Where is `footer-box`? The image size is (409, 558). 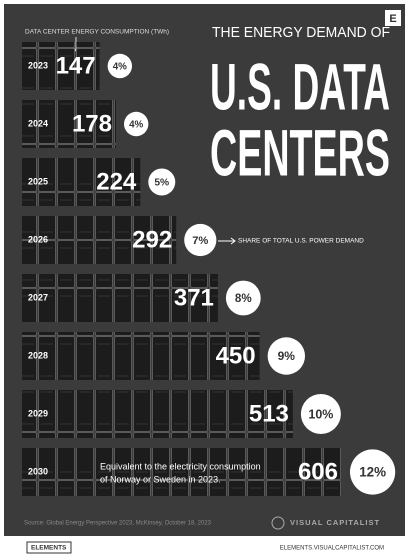
footer-box is located at coordinates (49, 547).